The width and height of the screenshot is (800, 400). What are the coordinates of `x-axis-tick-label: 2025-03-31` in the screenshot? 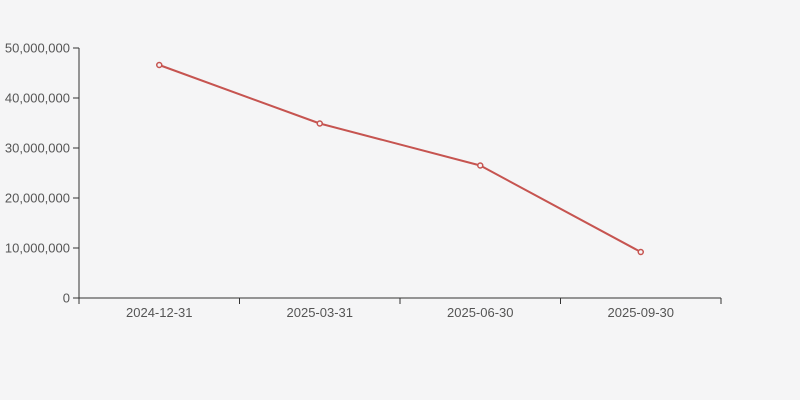 It's located at (320, 312).